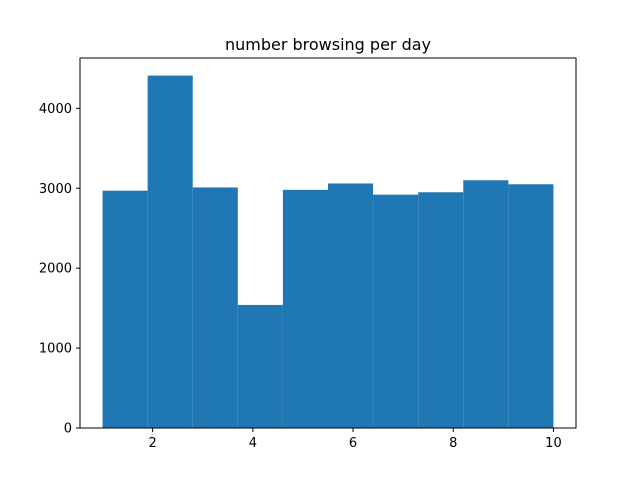 This screenshot has width=640, height=480. What do you see at coordinates (55, 109) in the screenshot?
I see `y-tick-label: 4000` at bounding box center [55, 109].